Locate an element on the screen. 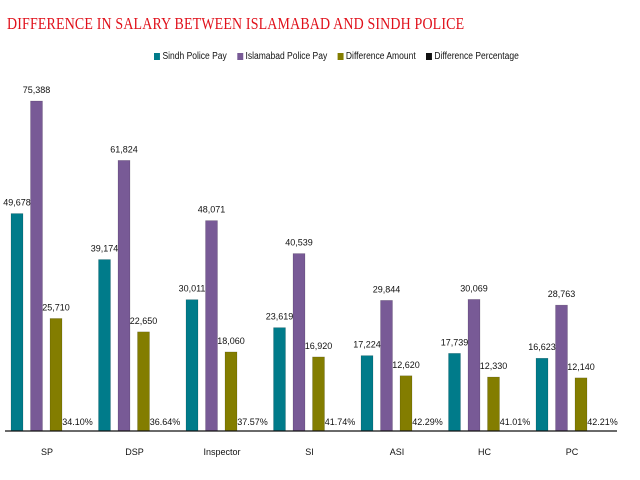  data-label: 30,069 is located at coordinates (474, 288).